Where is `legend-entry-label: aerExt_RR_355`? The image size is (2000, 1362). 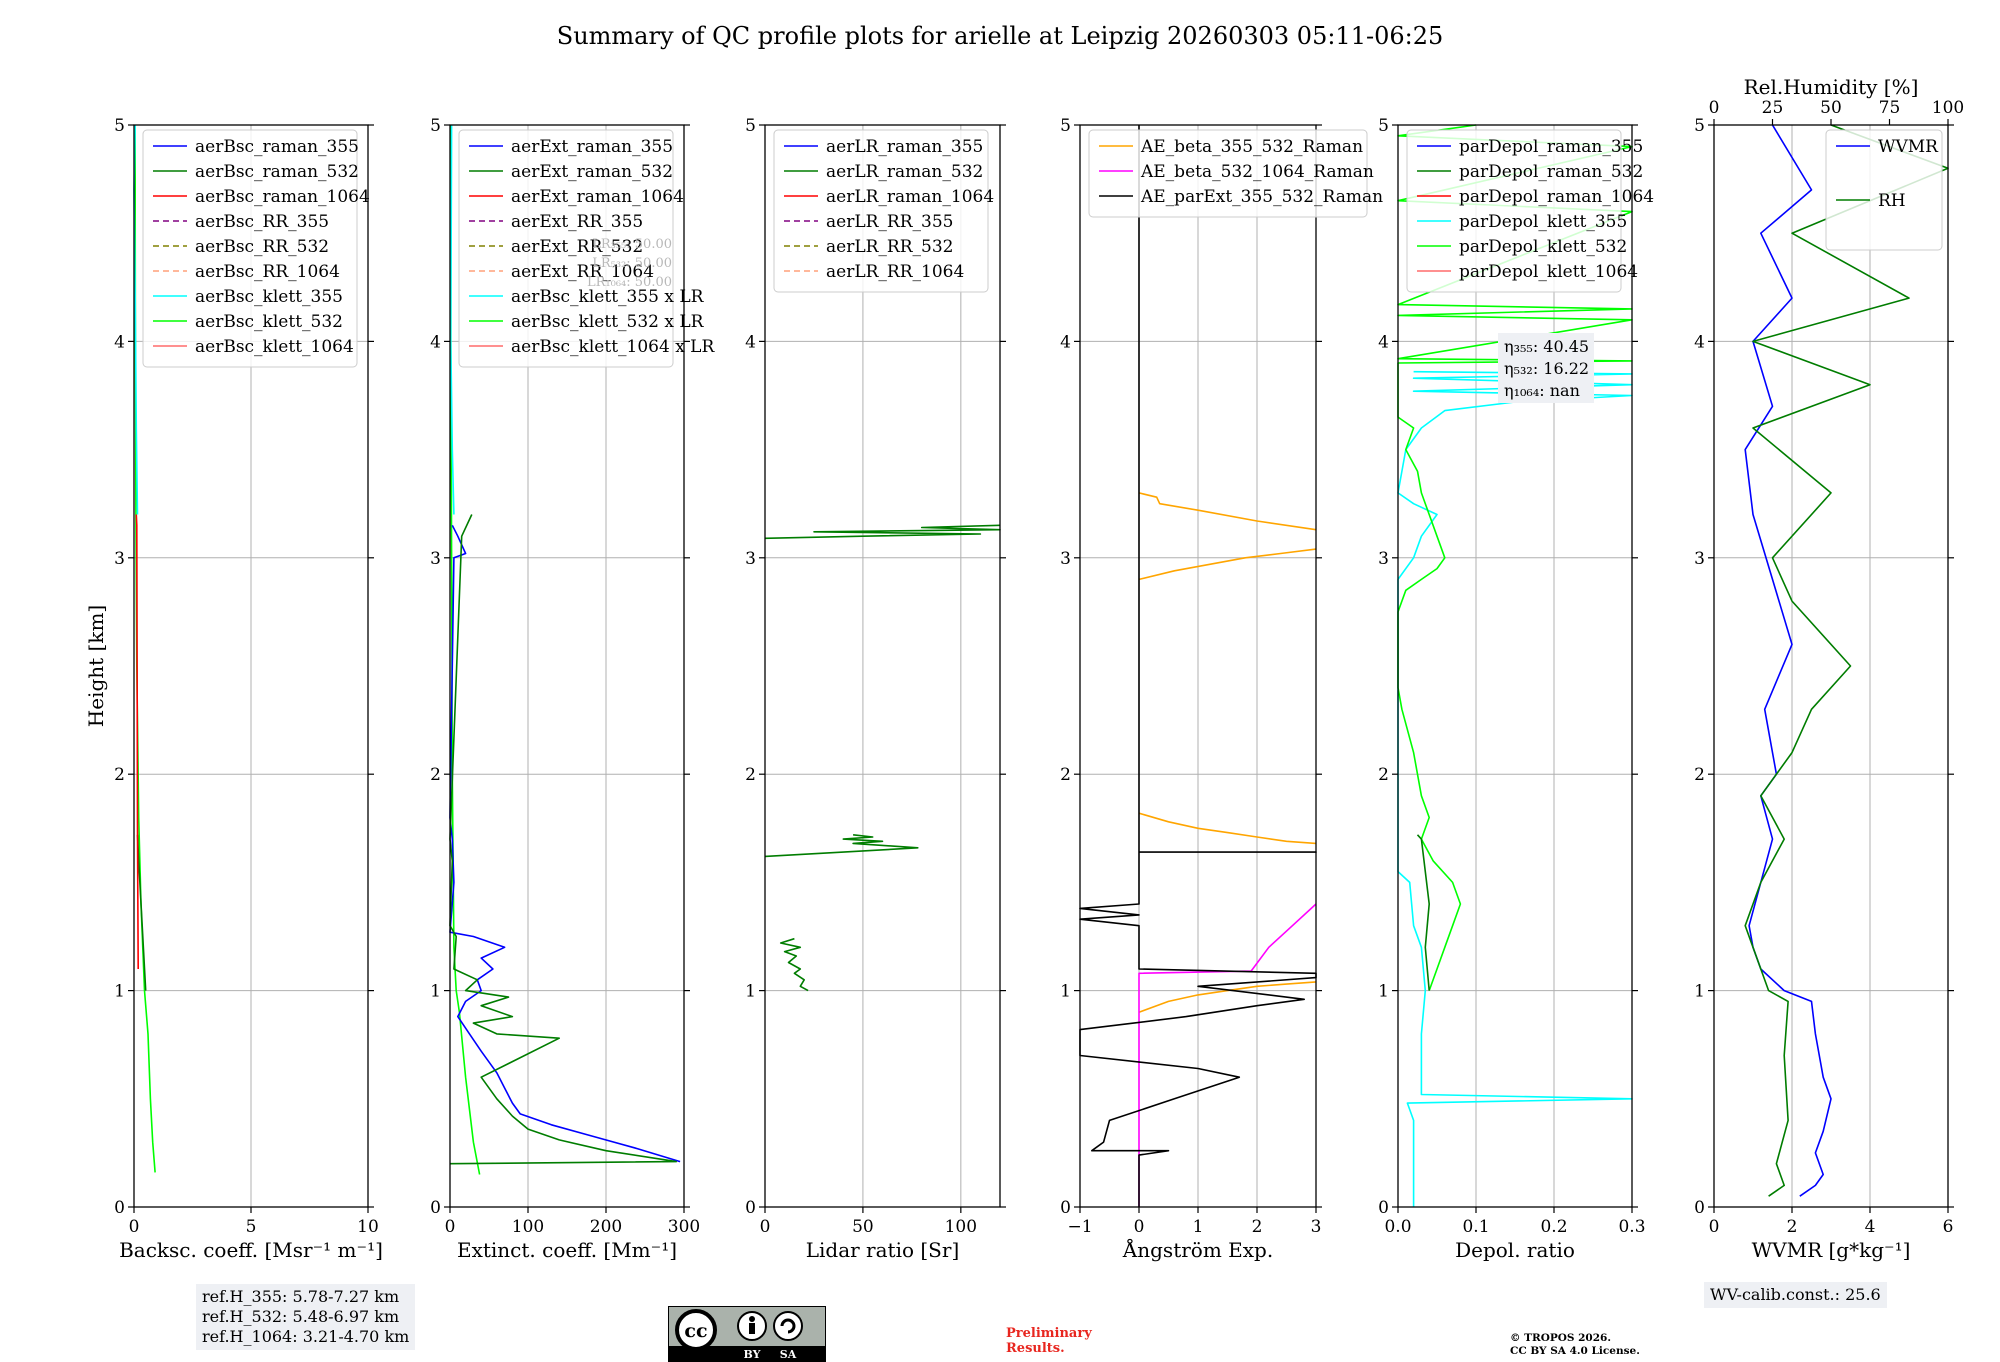 legend-entry-label: aerExt_RR_355 is located at coordinates (577, 222).